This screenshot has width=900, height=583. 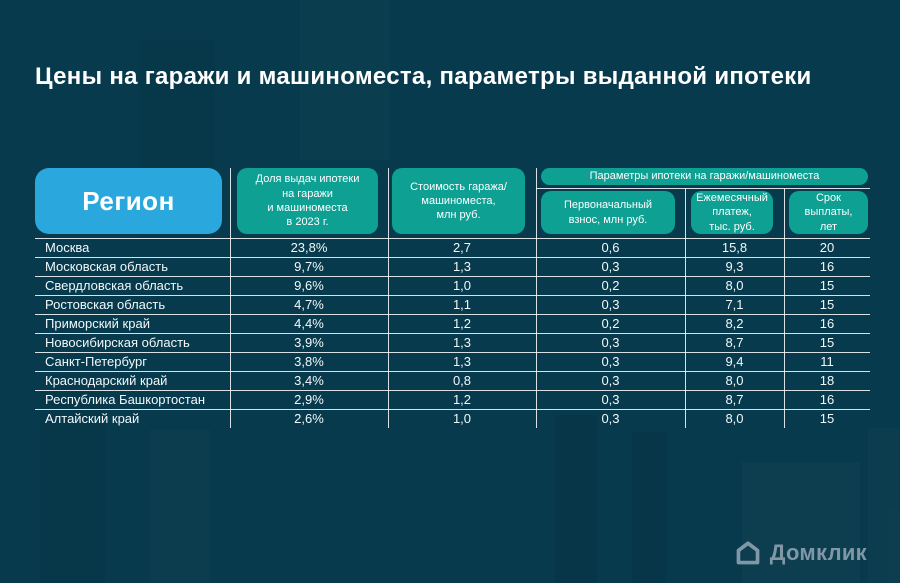 I want to click on cell-monthly: 15,8, so click(x=734, y=247).